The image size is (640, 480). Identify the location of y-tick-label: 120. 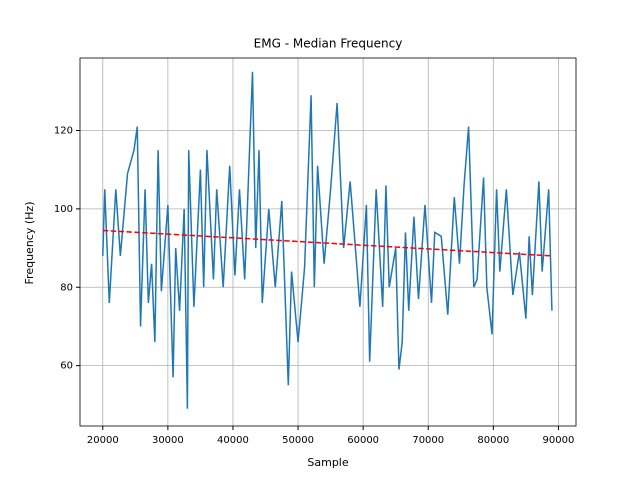
(63, 131).